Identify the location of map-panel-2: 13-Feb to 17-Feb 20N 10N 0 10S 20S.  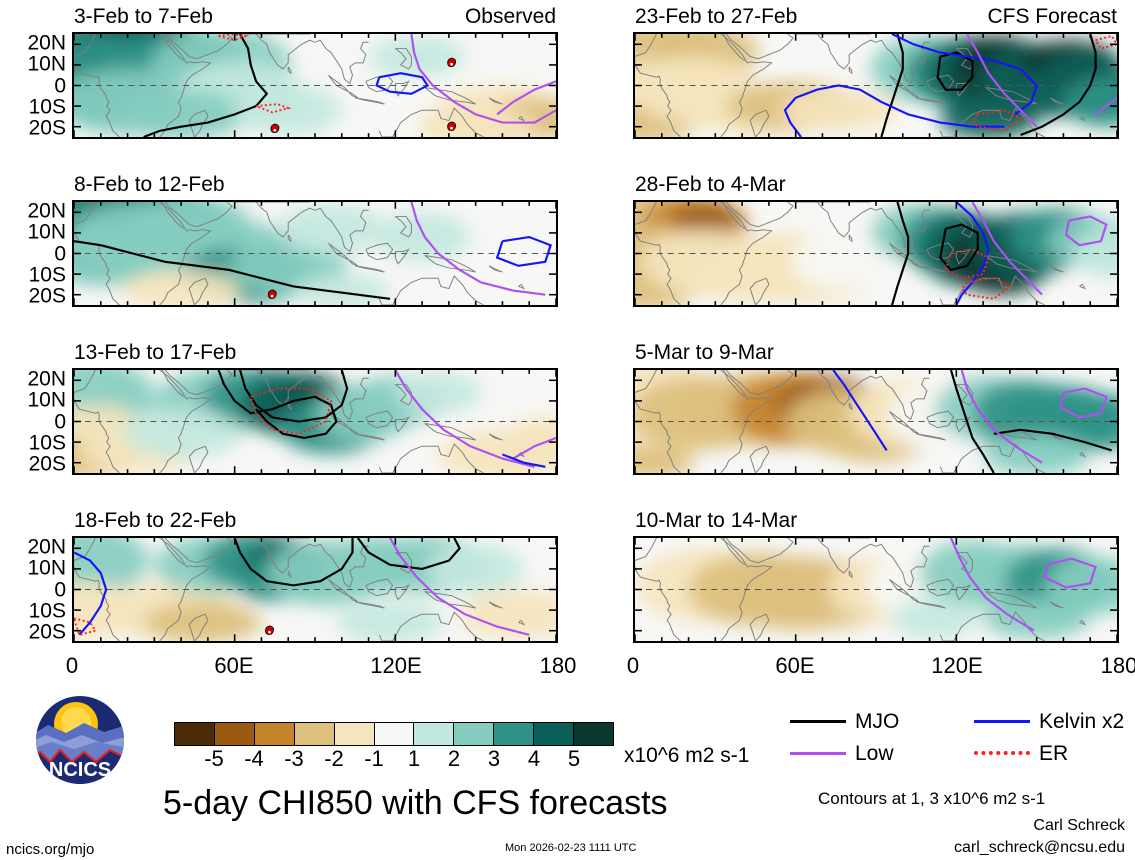
(292, 408).